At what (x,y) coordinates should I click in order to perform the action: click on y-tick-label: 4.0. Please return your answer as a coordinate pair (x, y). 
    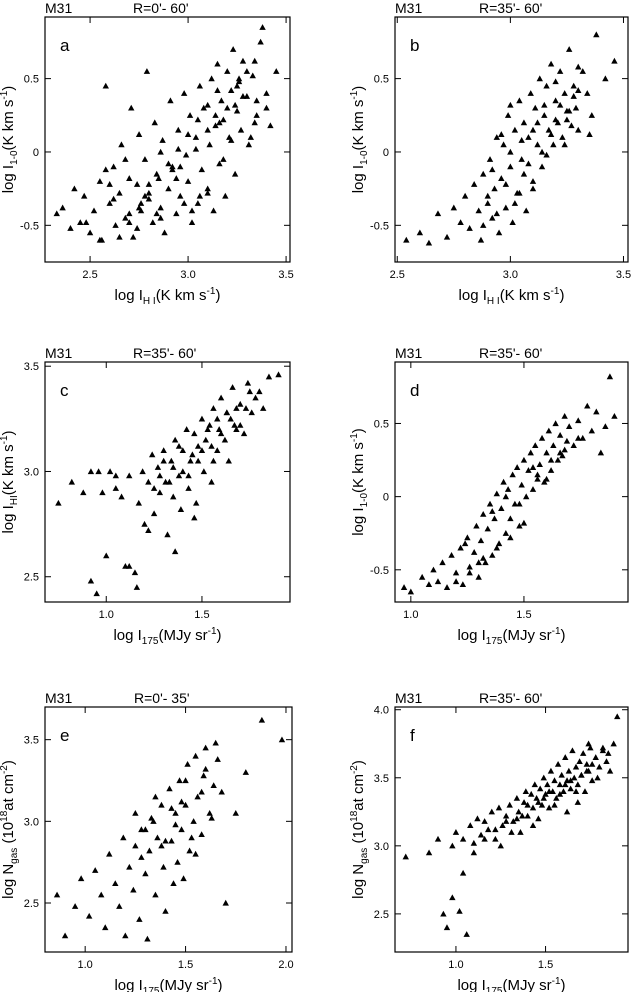
    Looking at the image, I should click on (381, 711).